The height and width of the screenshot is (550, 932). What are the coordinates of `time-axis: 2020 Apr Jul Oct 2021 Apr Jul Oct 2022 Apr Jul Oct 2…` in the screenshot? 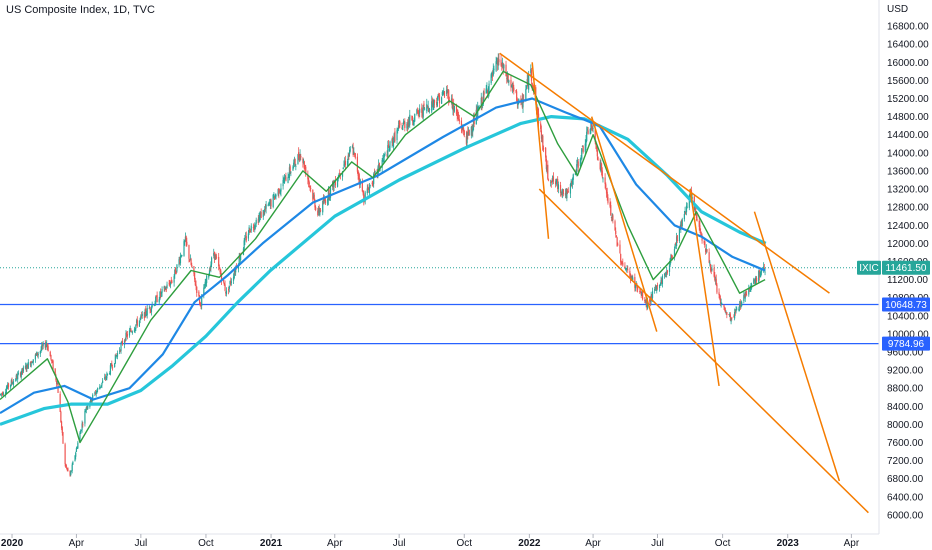 It's located at (430, 541).